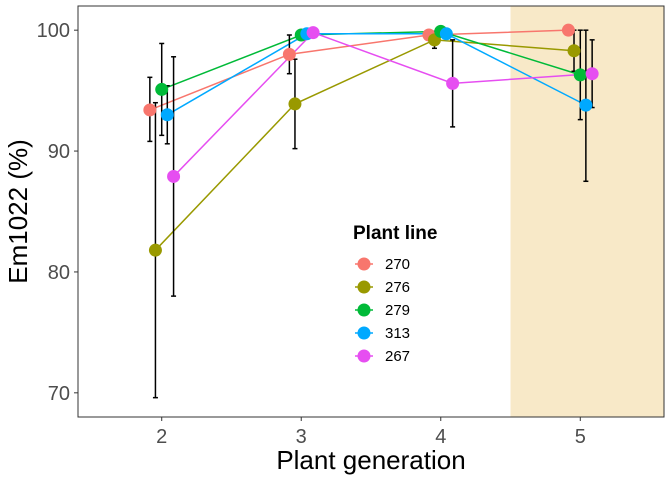 This screenshot has width=672, height=480. What do you see at coordinates (382, 333) in the screenshot?
I see `legend-item-313: 313` at bounding box center [382, 333].